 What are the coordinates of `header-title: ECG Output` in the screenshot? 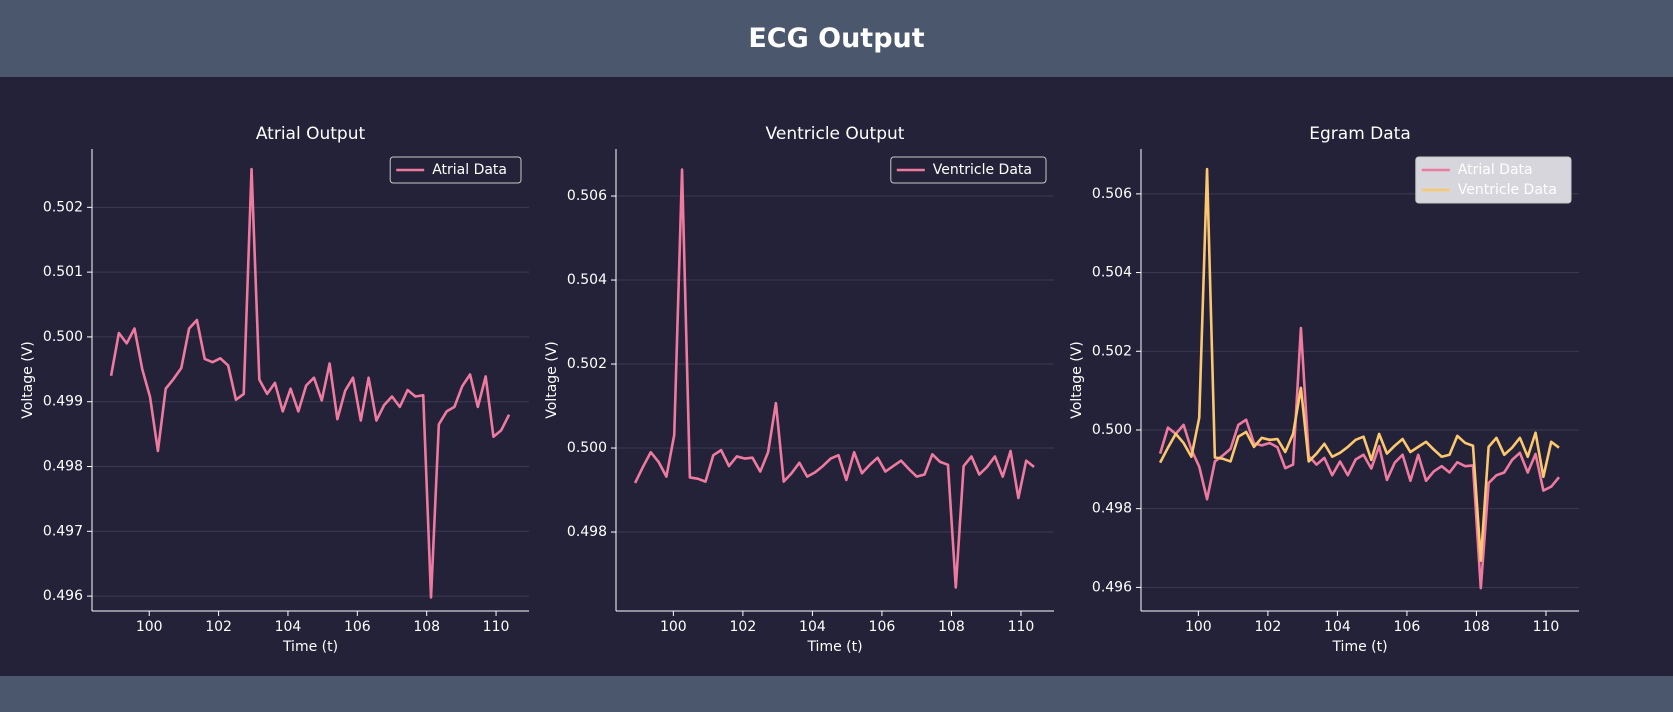 It's located at (836, 38).